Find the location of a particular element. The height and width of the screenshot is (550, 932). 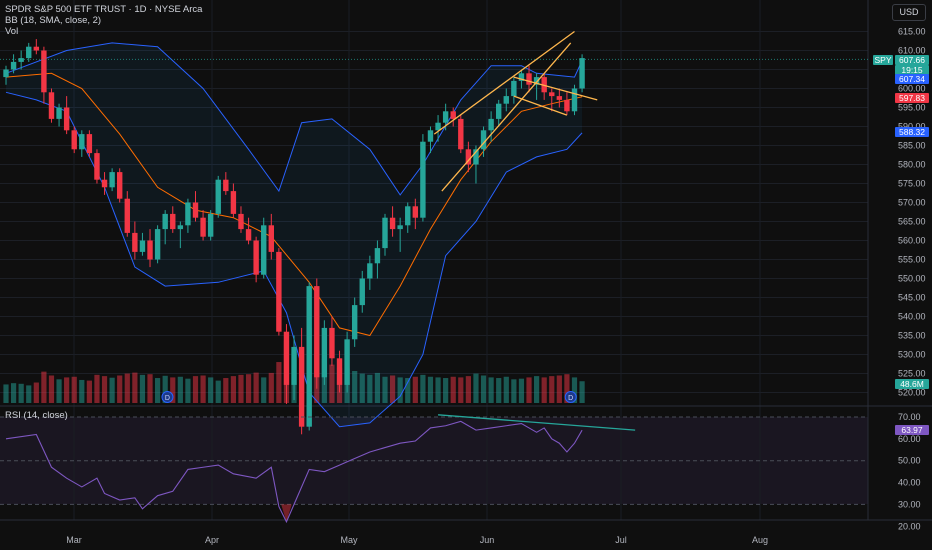

axis-price-tag: 607.66 is located at coordinates (912, 60).